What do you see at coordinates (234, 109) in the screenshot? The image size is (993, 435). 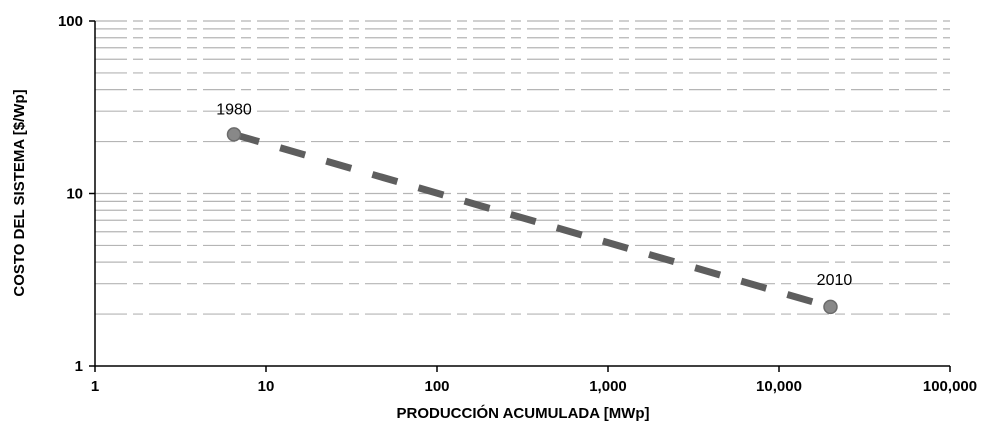 I see `point-label: 1980` at bounding box center [234, 109].